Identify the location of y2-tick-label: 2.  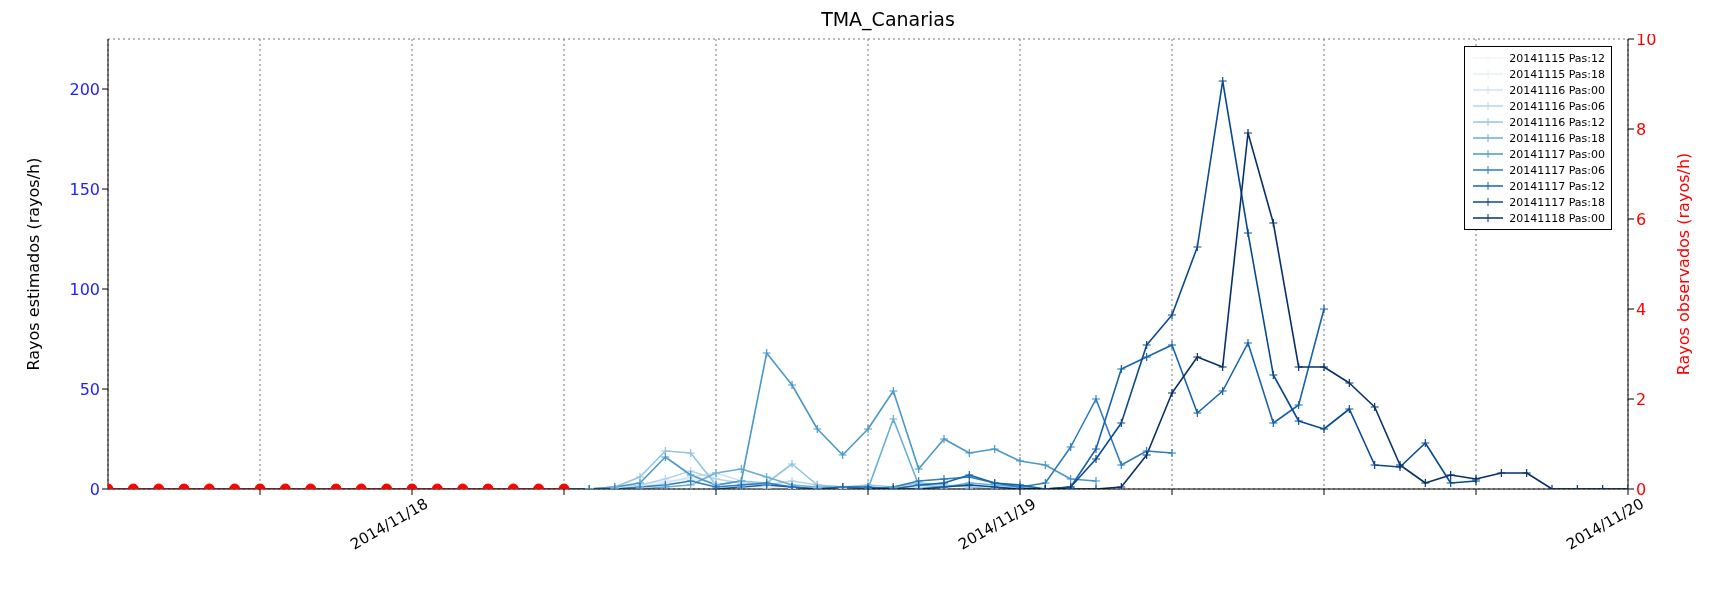
(1641, 399).